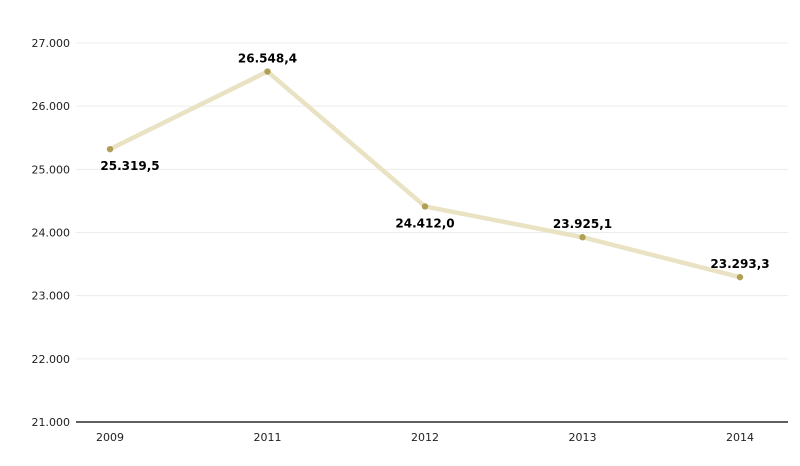 The width and height of the screenshot is (800, 466). I want to click on x-axis-tick-label: 2011, so click(268, 437).